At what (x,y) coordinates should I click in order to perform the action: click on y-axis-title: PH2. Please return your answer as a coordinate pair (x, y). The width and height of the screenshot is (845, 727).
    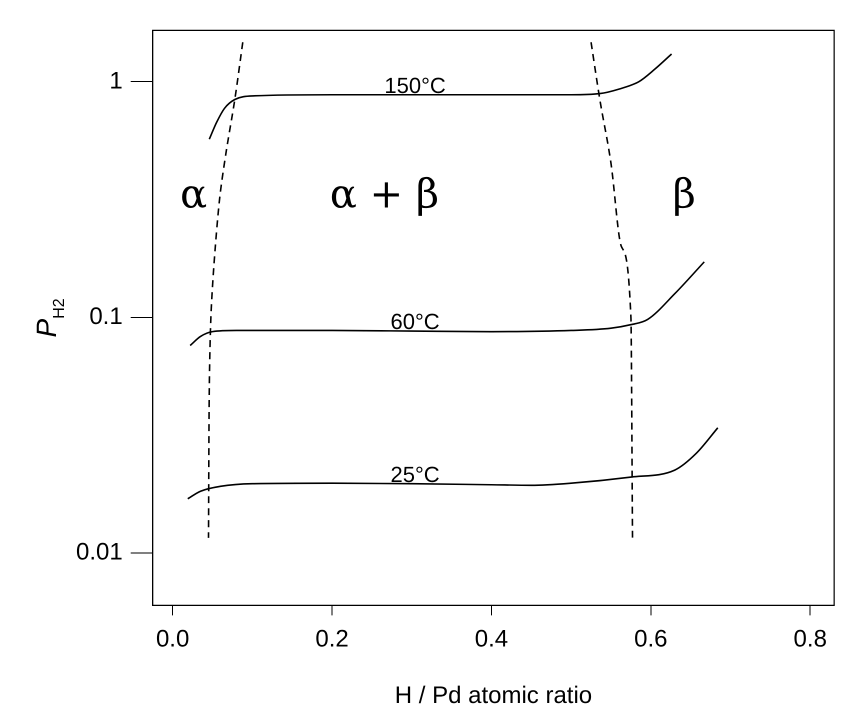
    Looking at the image, I should click on (49, 318).